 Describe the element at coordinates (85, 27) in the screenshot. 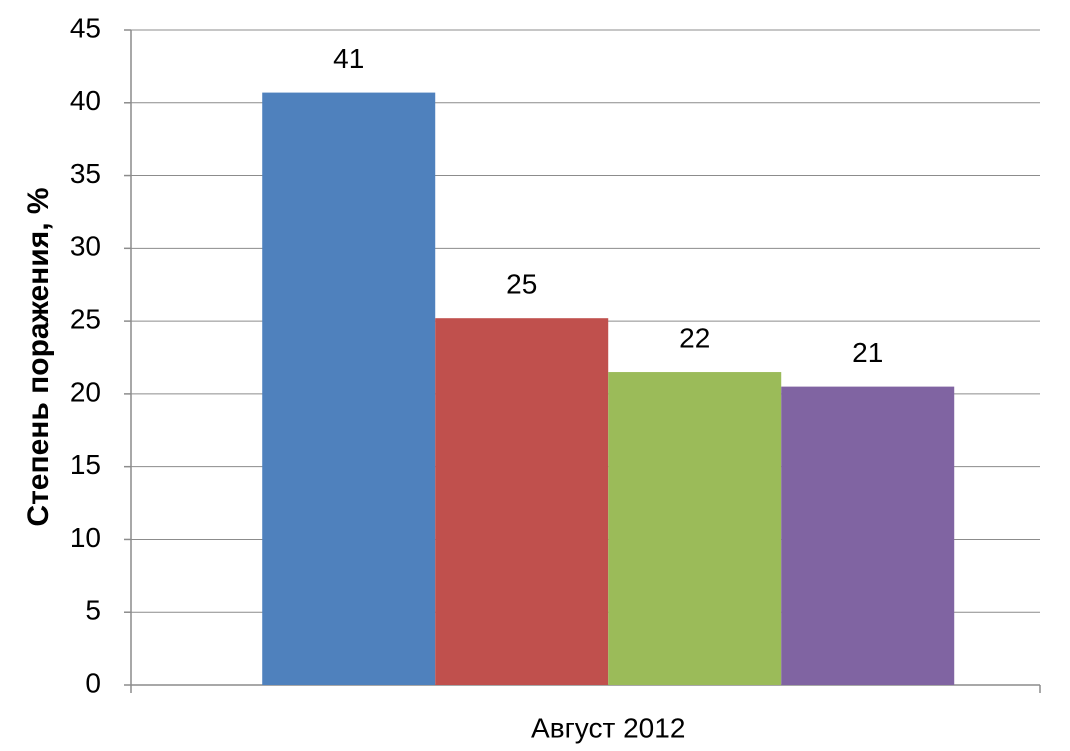

I see `y-tick-label: 45` at that location.